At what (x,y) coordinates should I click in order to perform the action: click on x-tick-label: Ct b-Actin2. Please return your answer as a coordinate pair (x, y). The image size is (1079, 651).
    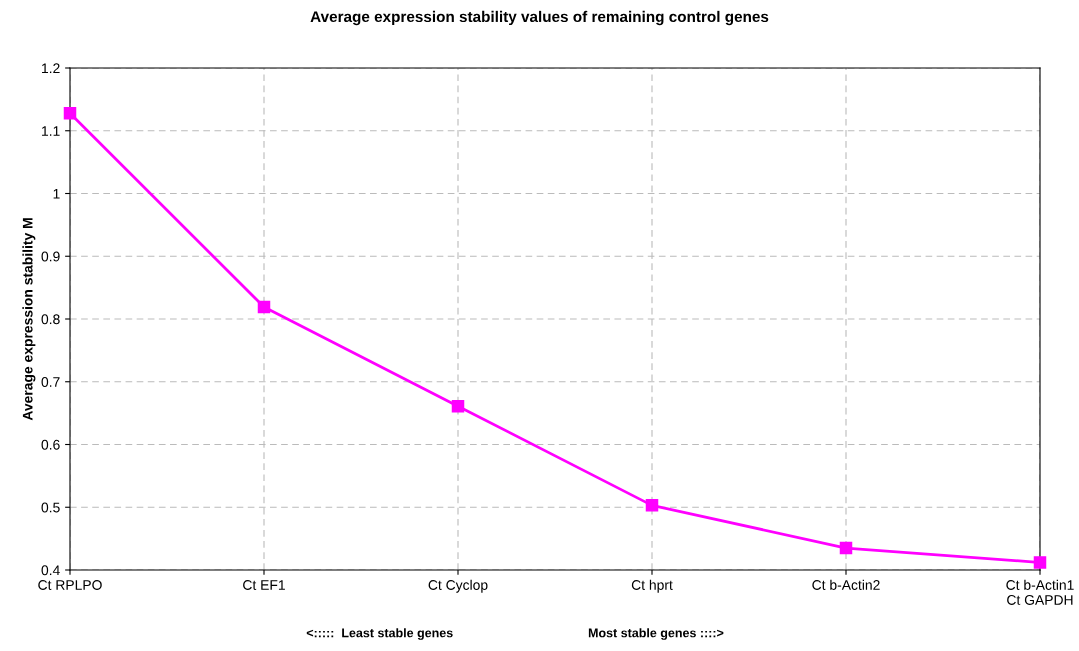
    Looking at the image, I should click on (846, 584).